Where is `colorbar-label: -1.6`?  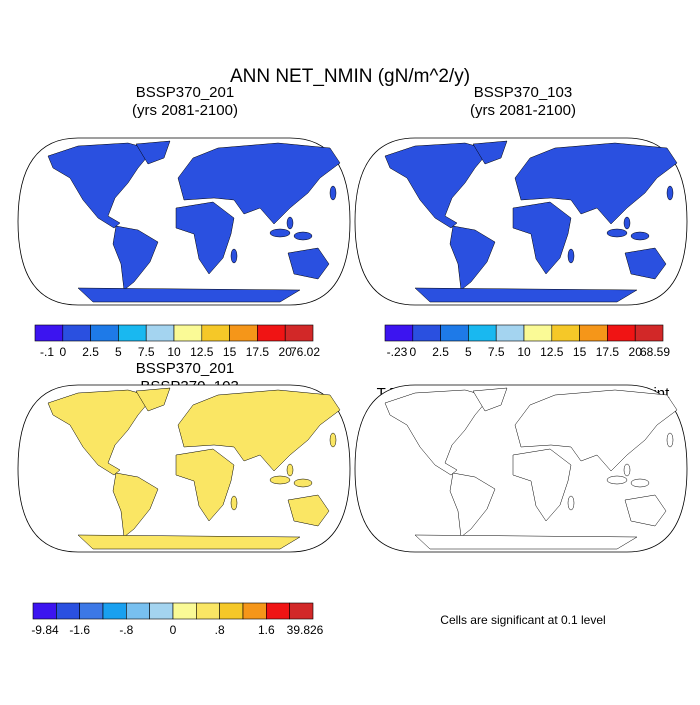
colorbar-label: -1.6 is located at coordinates (79, 630).